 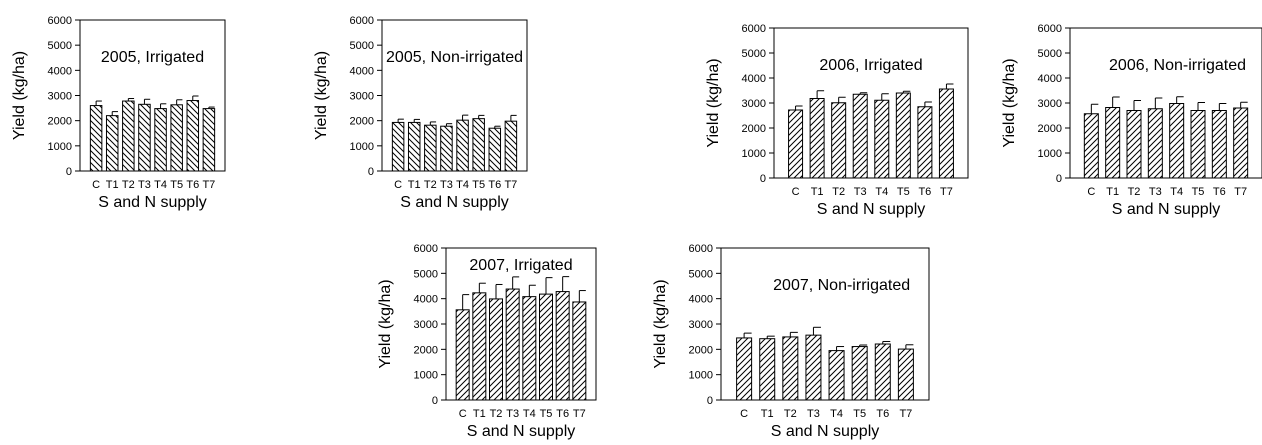 I want to click on bar-T4, so click(x=836, y=375).